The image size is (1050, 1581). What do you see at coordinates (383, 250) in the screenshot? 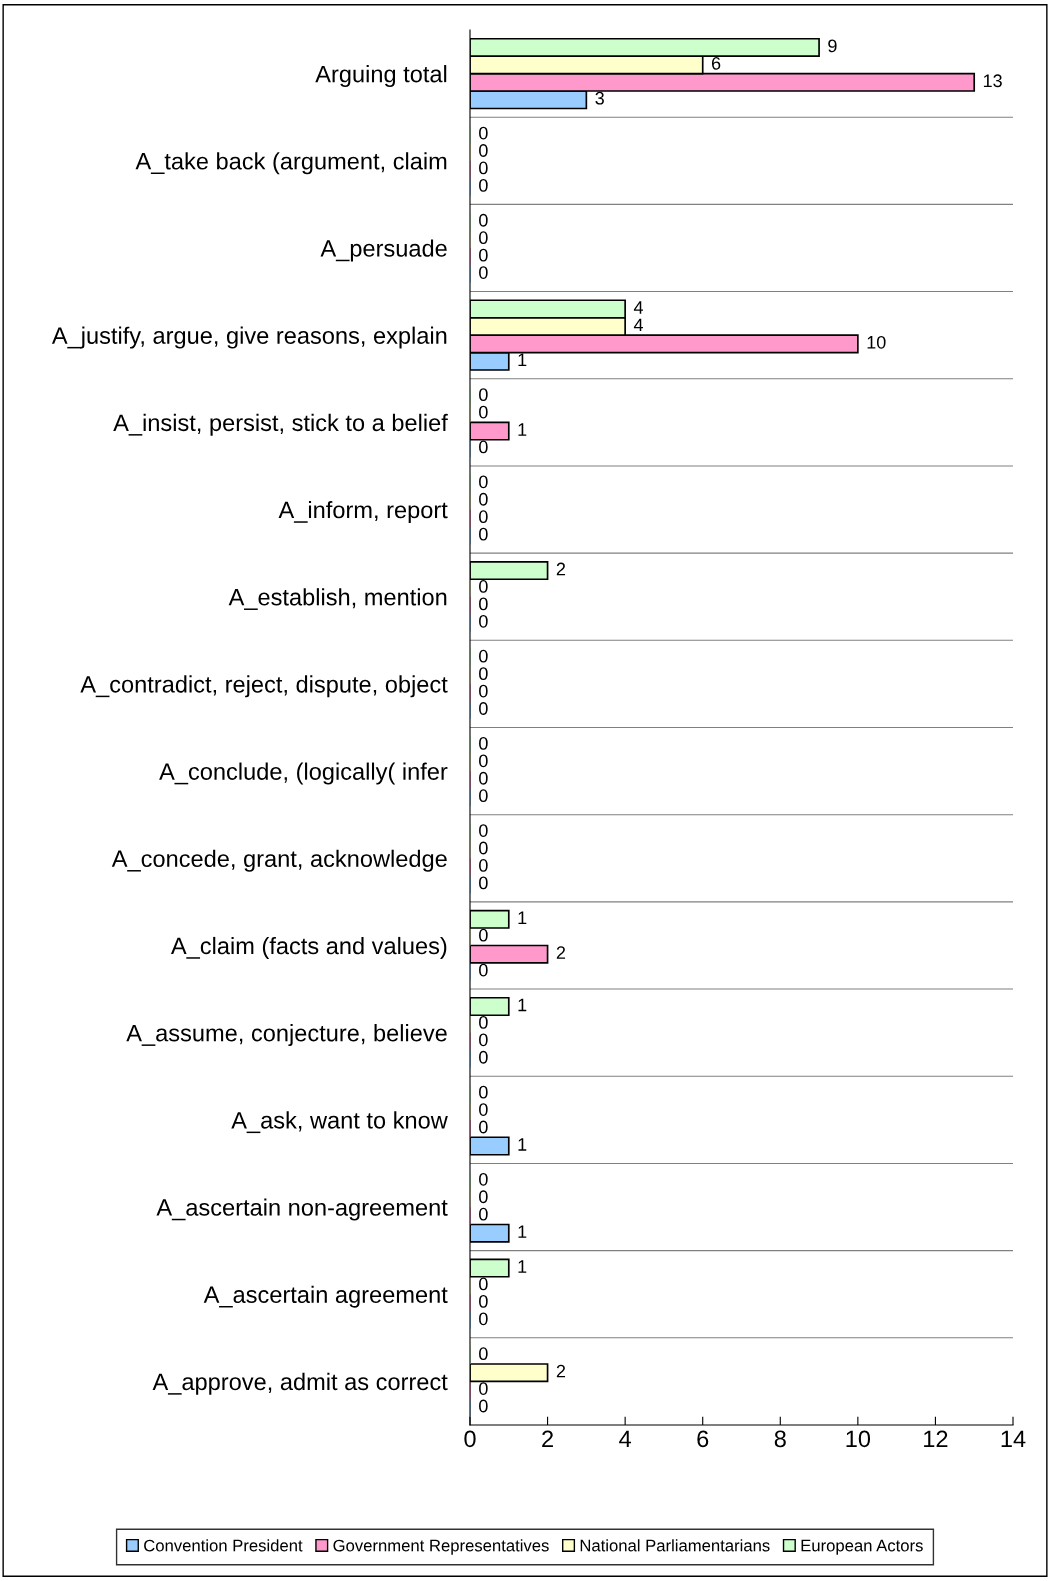
I see `y-tick-label: A_persuade` at bounding box center [383, 250].